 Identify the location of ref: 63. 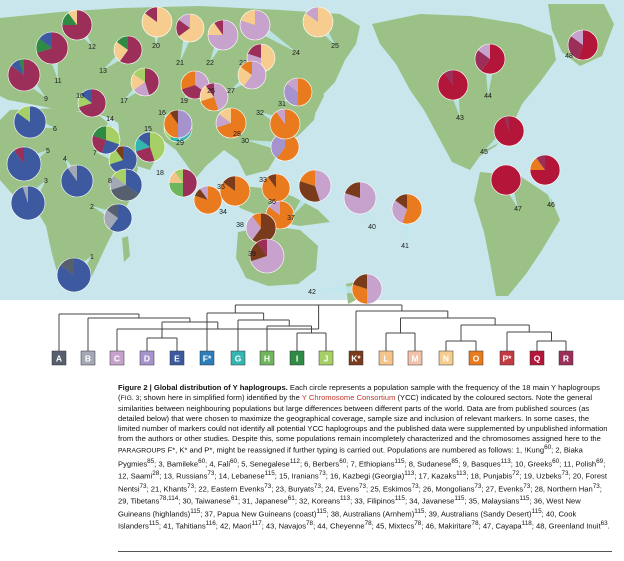
(604, 524).